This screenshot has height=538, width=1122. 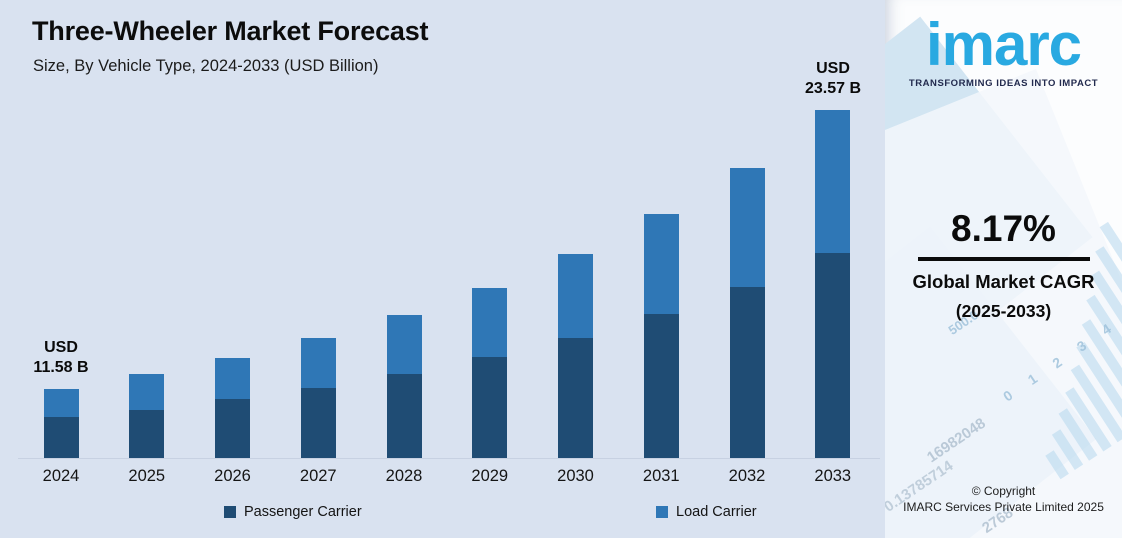 I want to click on bar-2030, so click(x=575, y=356).